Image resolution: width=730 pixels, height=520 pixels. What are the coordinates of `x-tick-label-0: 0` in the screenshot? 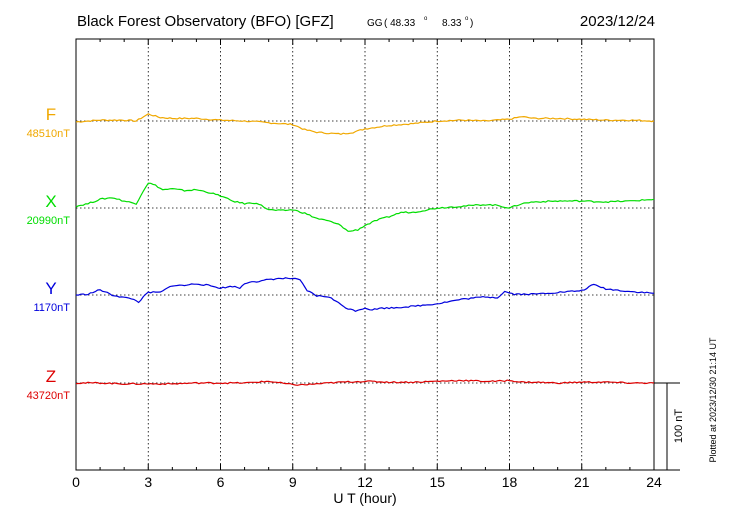 It's located at (76, 482).